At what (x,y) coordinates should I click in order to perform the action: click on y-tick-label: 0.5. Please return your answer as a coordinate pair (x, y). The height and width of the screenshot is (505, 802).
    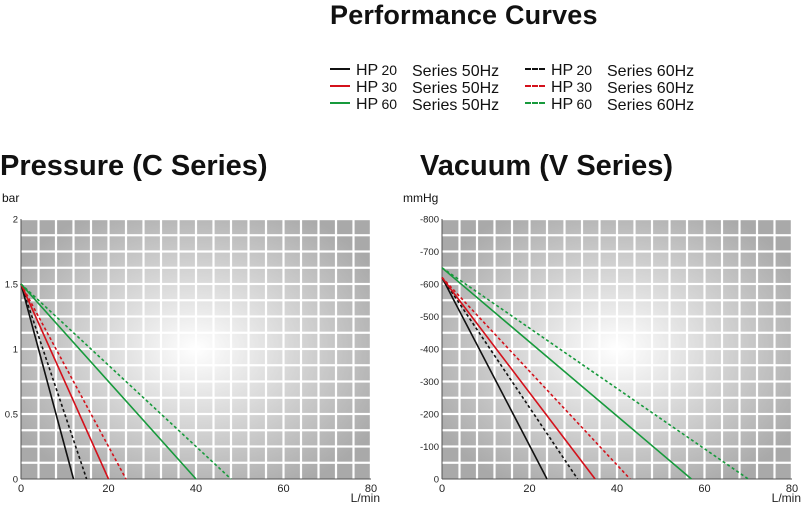
    Looking at the image, I should click on (11, 415).